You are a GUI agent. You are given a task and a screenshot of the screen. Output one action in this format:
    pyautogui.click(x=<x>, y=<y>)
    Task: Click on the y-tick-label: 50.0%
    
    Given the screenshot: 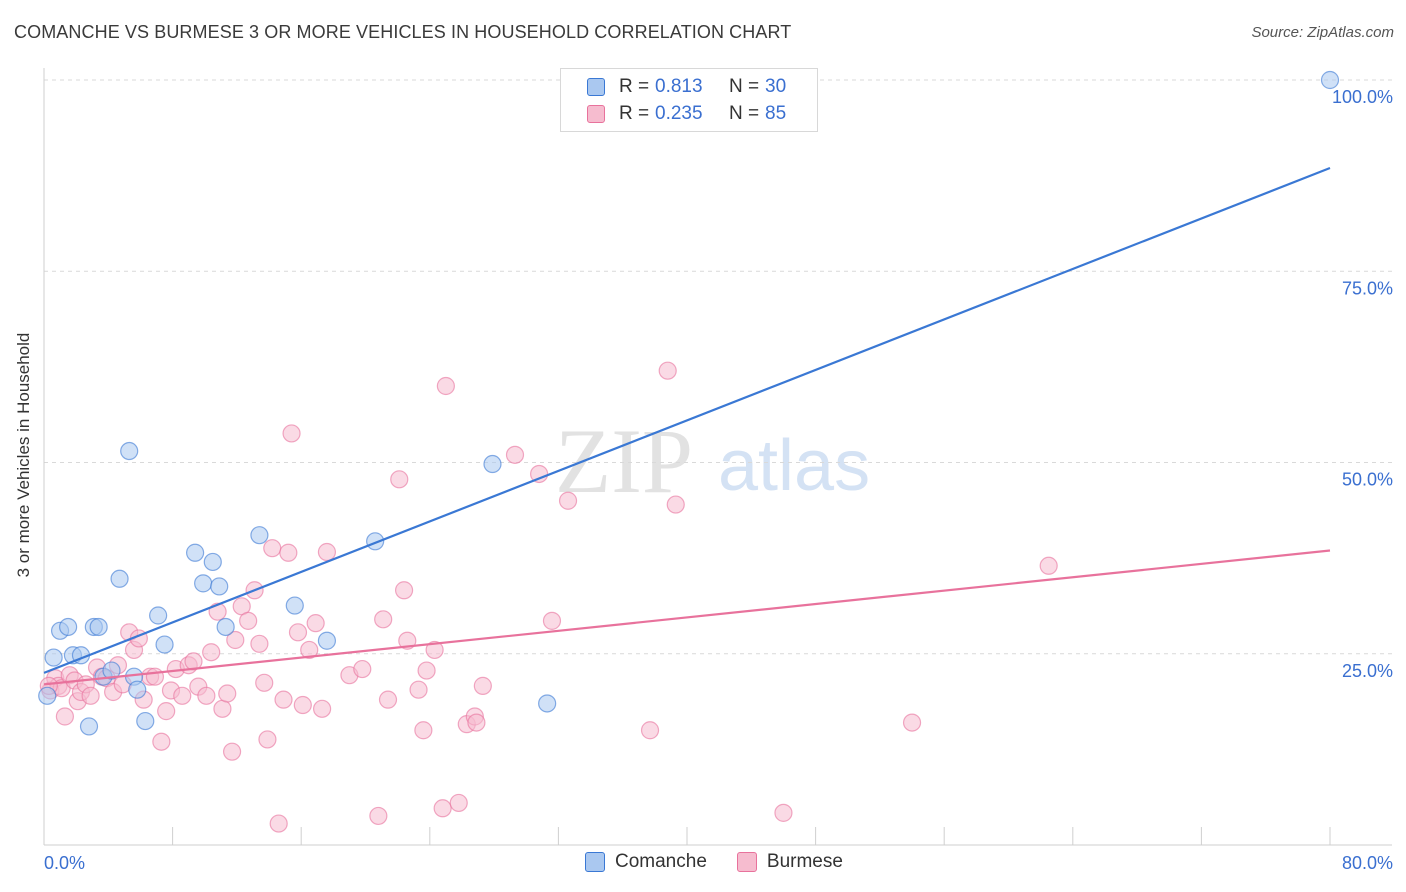 What is the action you would take?
    pyautogui.click(x=1367, y=480)
    